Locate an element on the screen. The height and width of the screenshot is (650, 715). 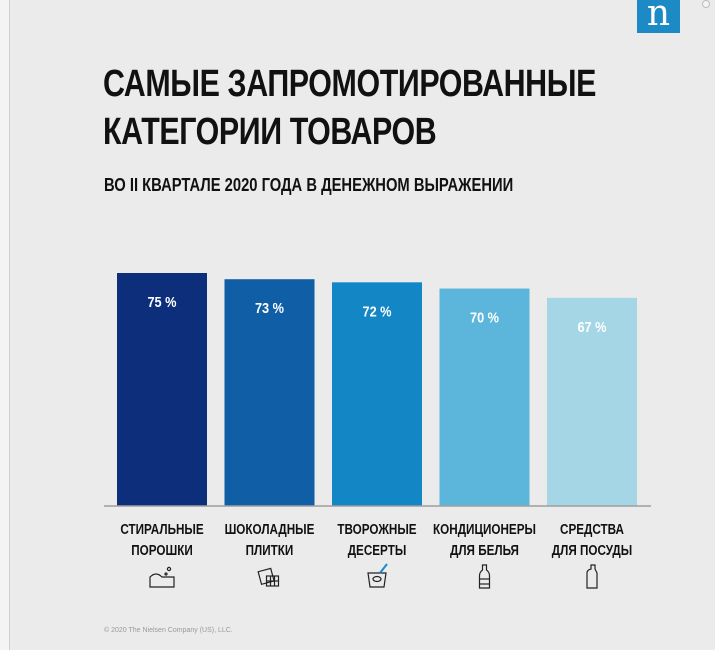
dish-detergent-icon is located at coordinates (592, 576).